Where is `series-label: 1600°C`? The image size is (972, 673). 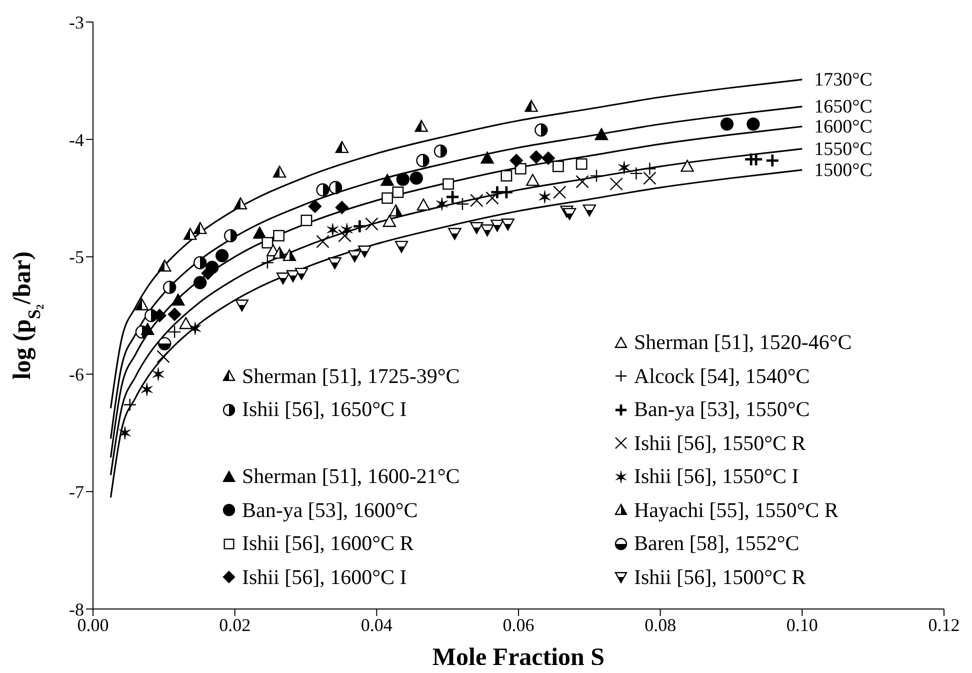 series-label: 1600°C is located at coordinates (843, 127).